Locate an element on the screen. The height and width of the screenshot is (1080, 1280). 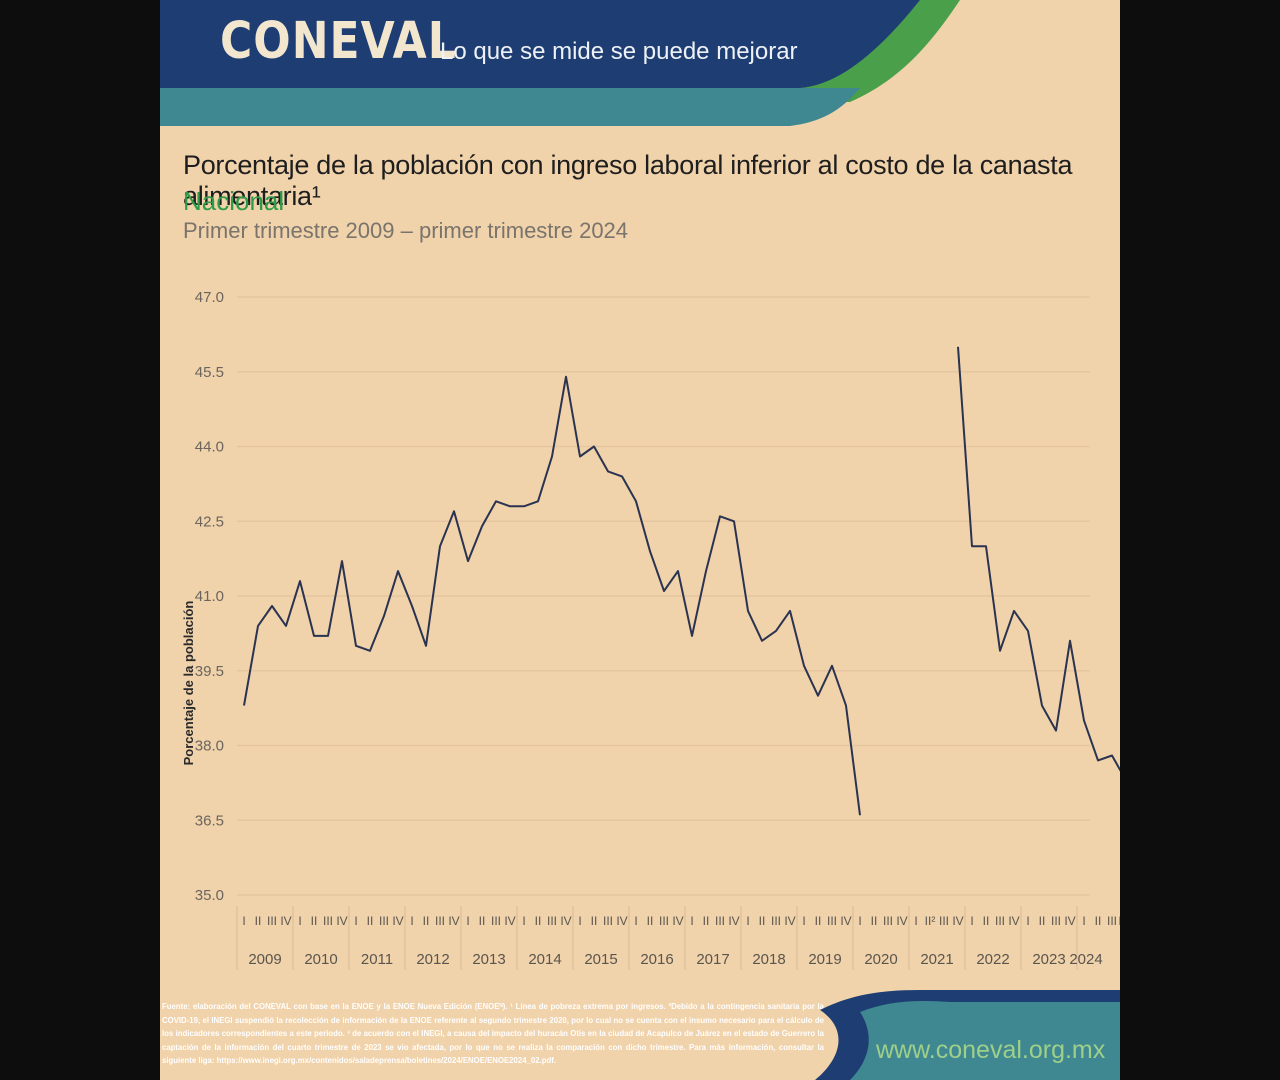
x-year-label: 2024 is located at coordinates (1085, 959).